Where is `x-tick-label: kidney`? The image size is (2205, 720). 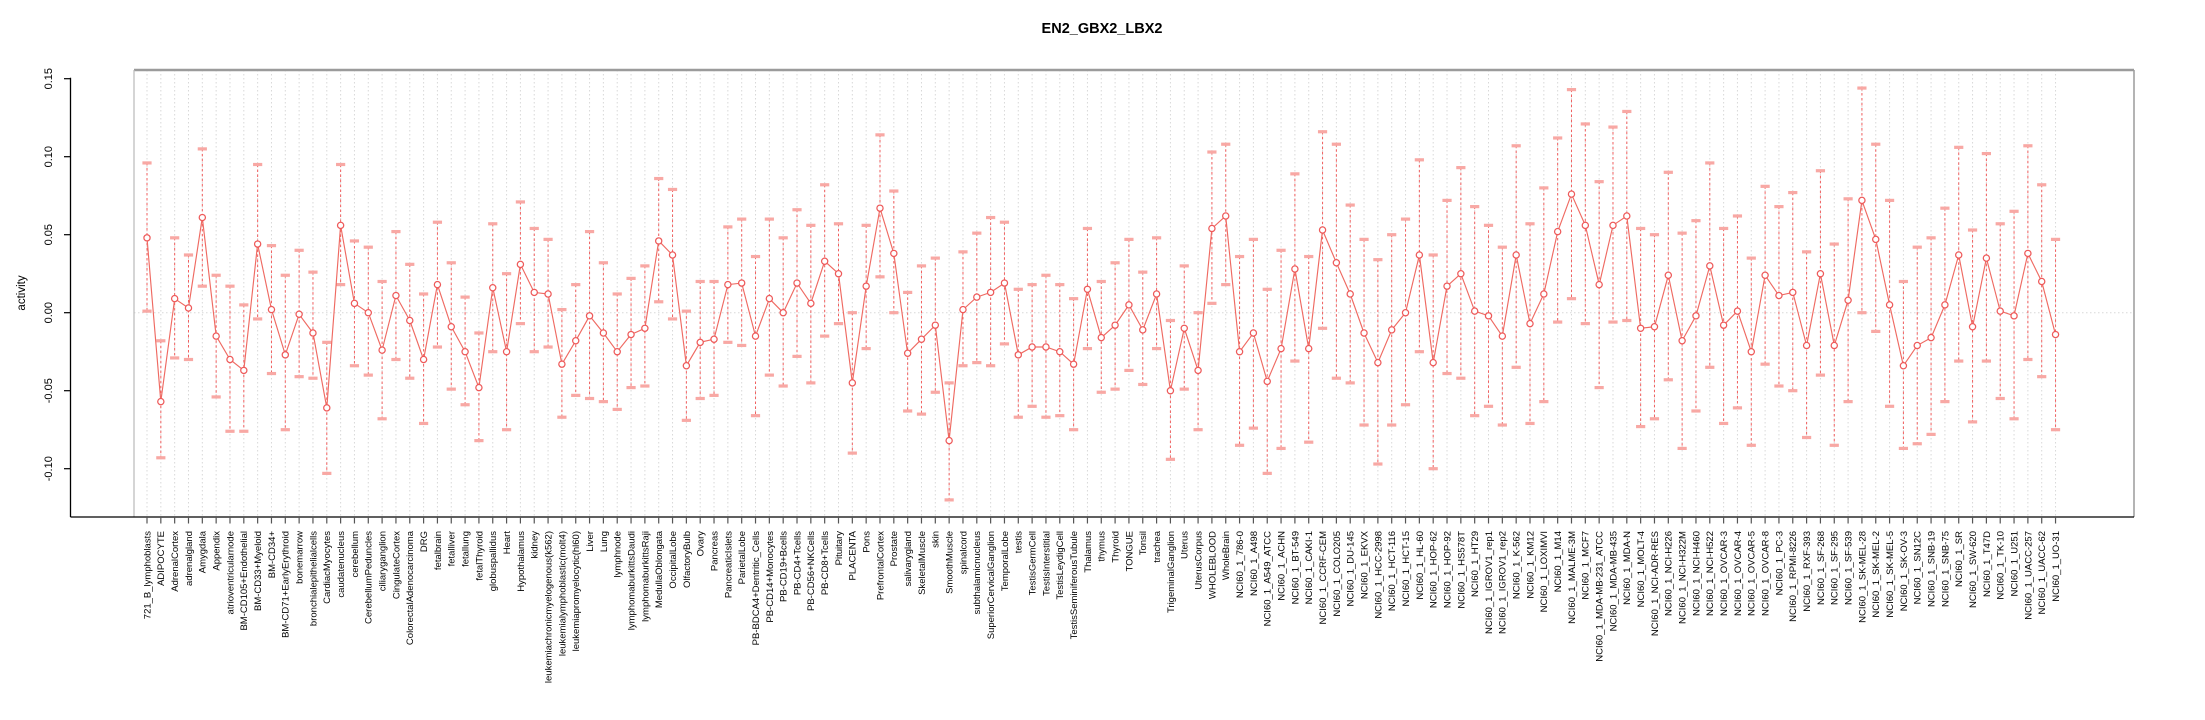
x-tick-label: kidney is located at coordinates (535, 545).